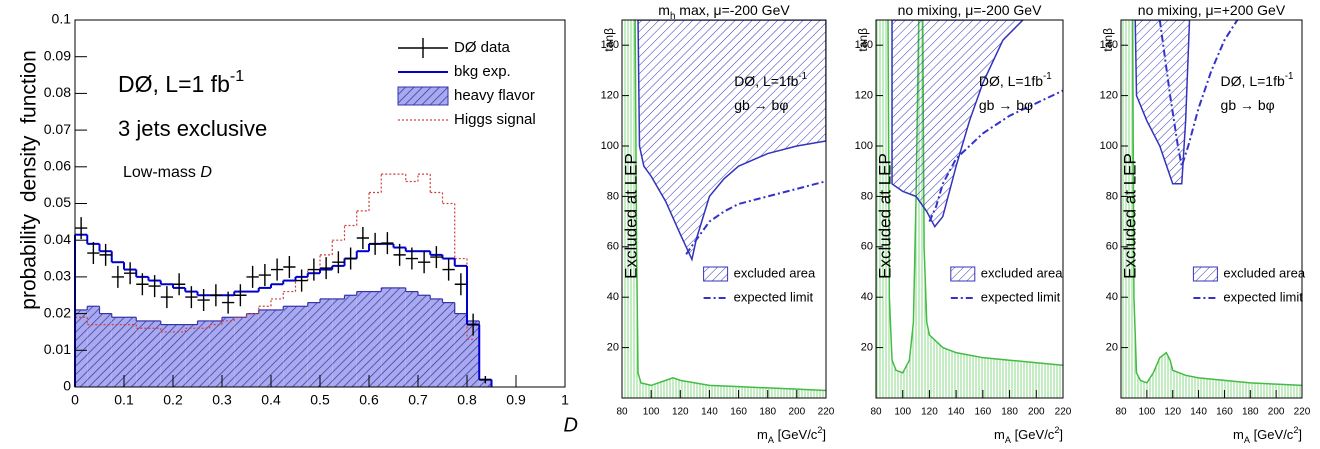 Image resolution: width=1320 pixels, height=449 pixels. I want to click on legend-entry: bkg exp., so click(454, 71).